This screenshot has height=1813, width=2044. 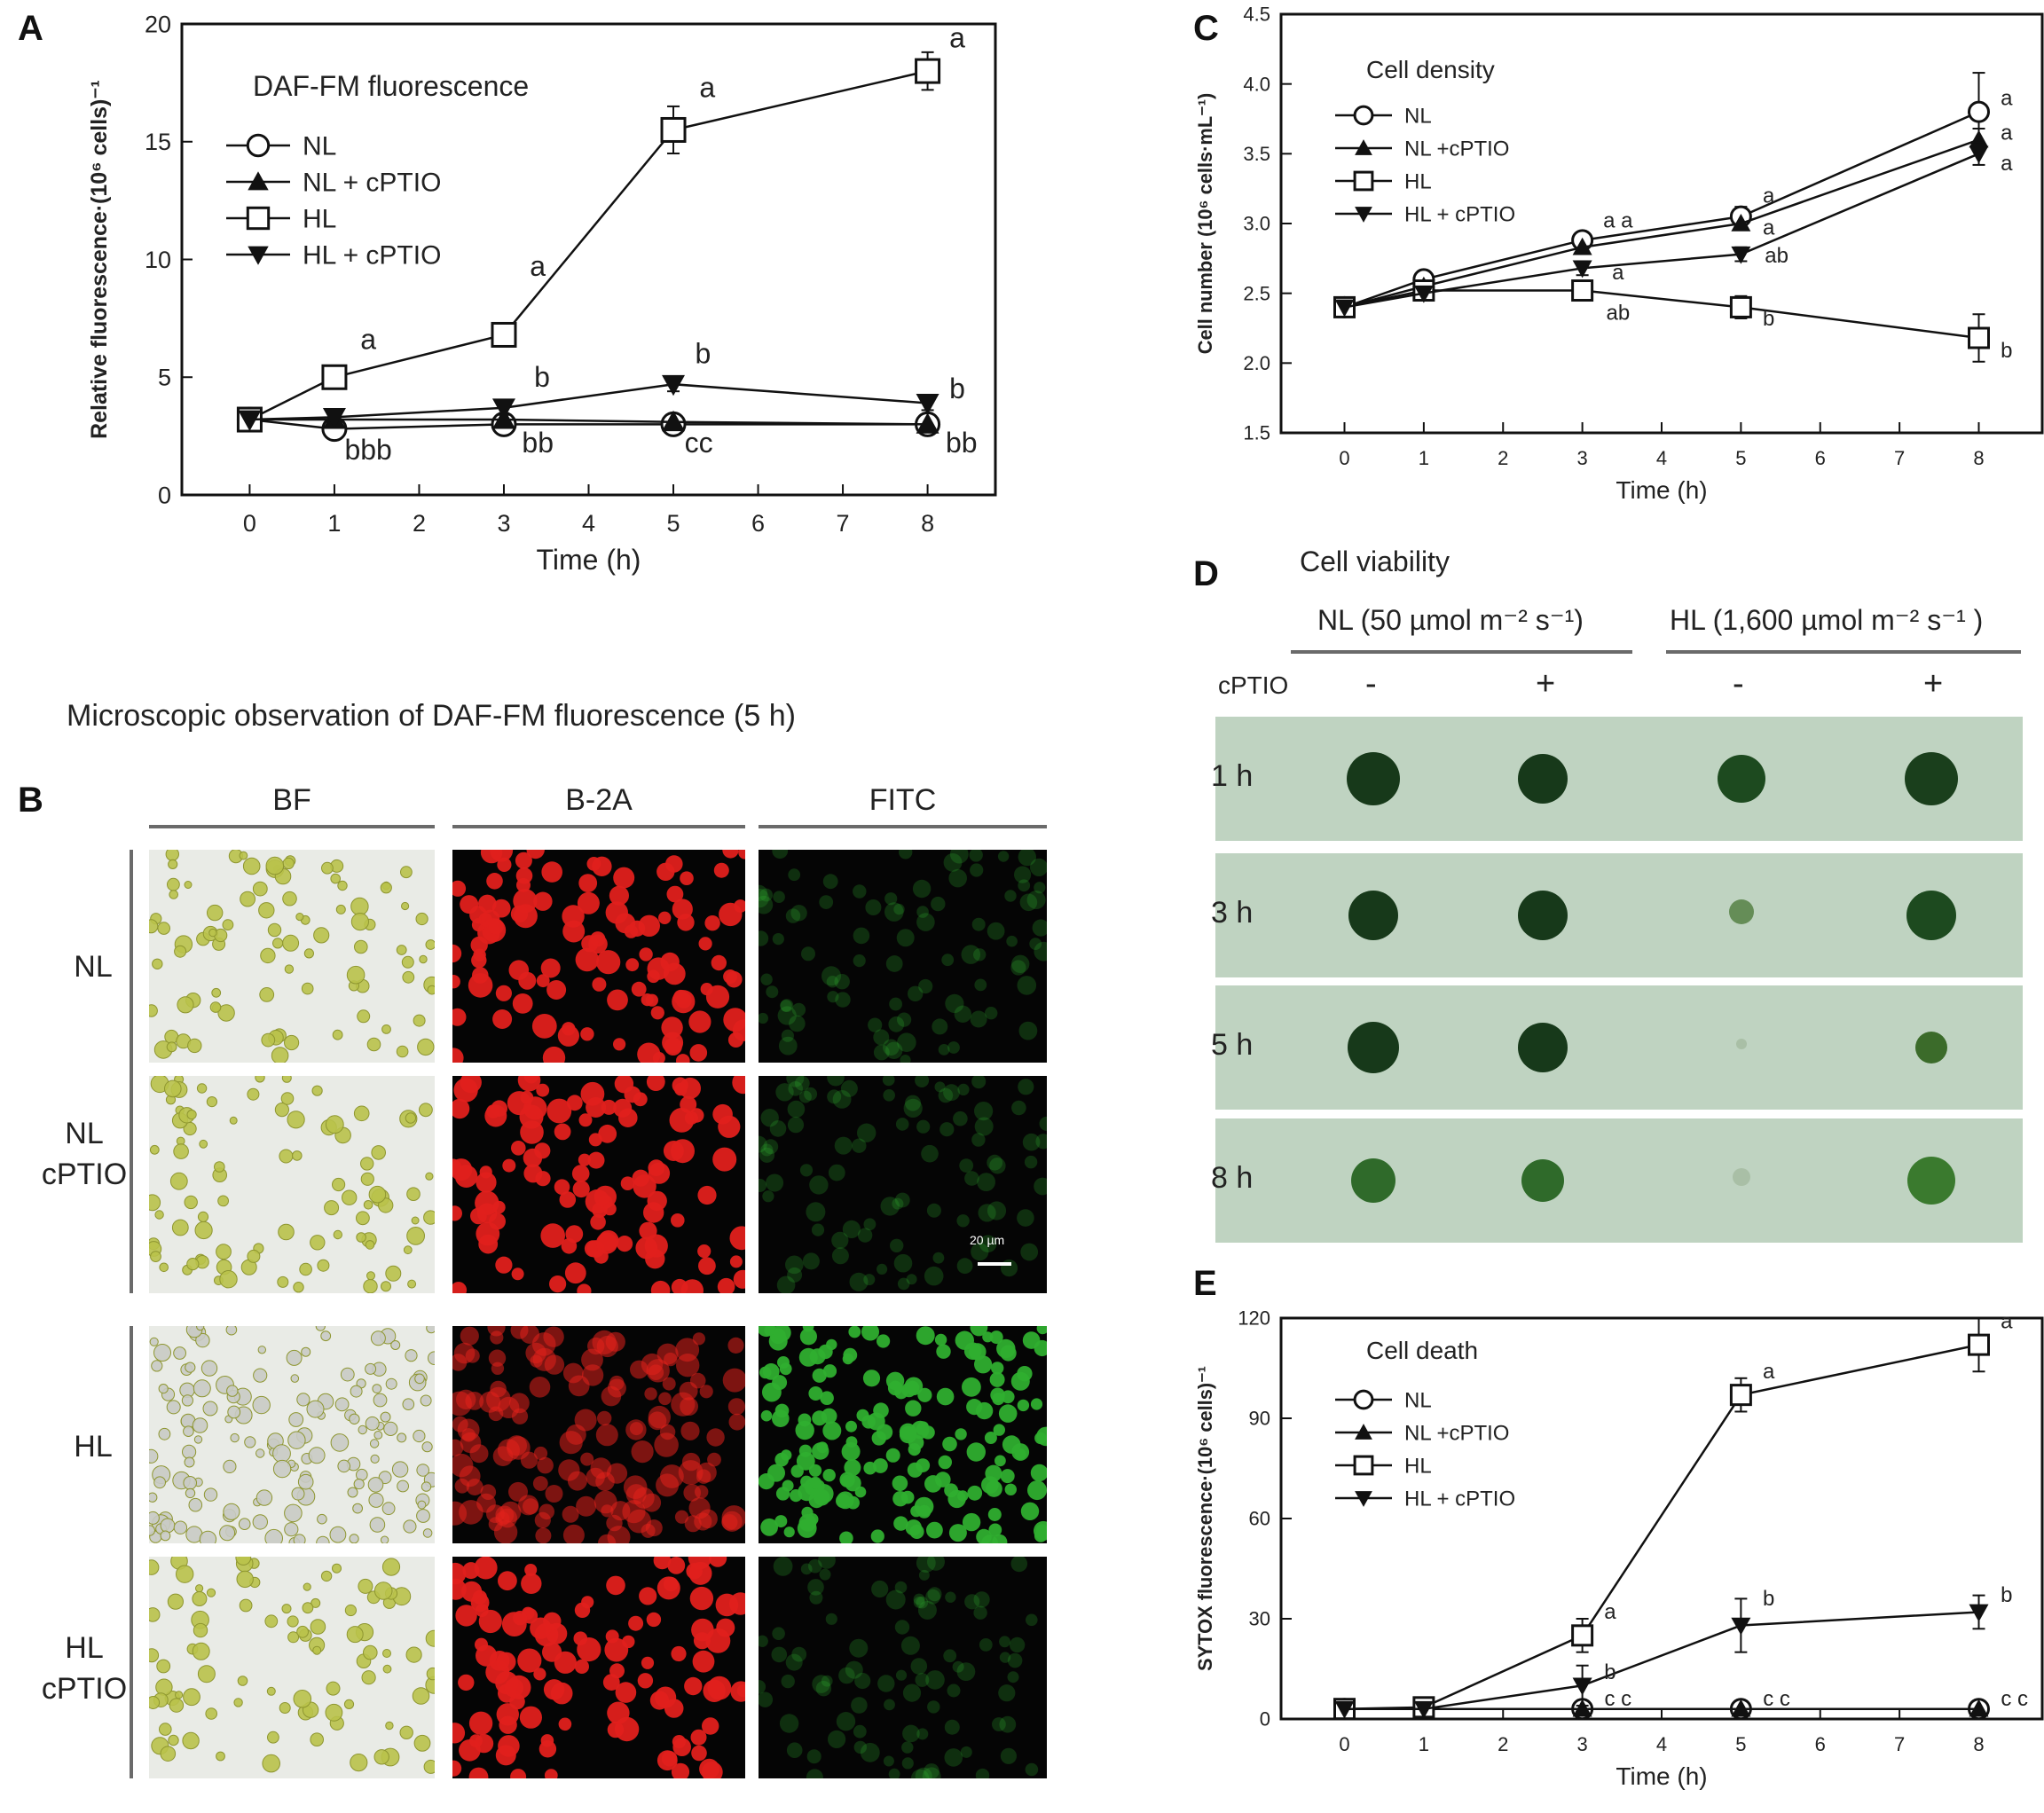 What do you see at coordinates (1652, 915) in the screenshot?
I see `plate-colonies` at bounding box center [1652, 915].